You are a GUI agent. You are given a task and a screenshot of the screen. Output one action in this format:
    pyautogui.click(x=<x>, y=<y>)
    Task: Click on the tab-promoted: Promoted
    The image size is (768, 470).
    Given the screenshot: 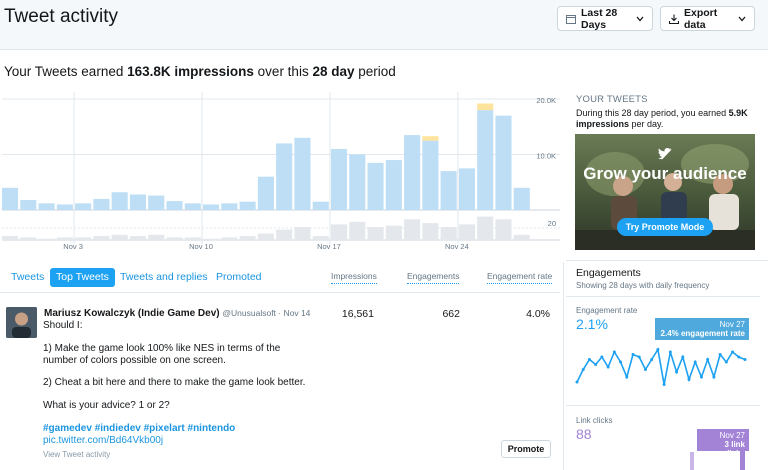 What is the action you would take?
    pyautogui.click(x=239, y=277)
    